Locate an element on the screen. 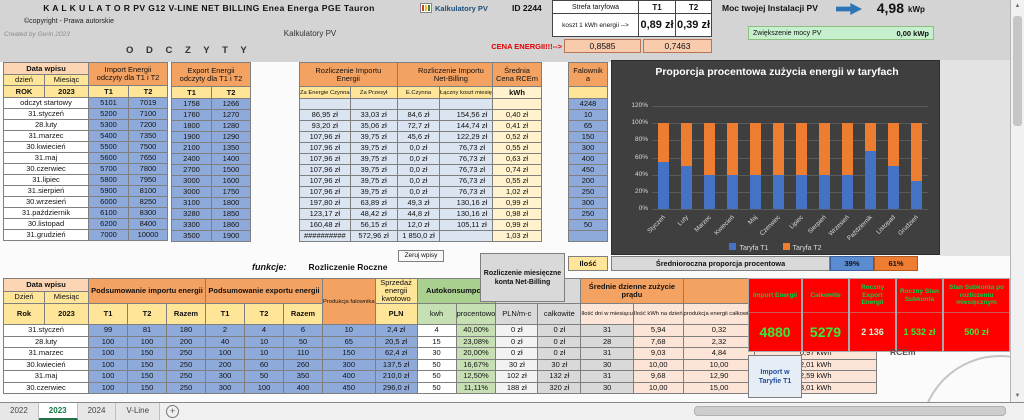  koszt-t2-value: 0,39 zł is located at coordinates (693, 25).